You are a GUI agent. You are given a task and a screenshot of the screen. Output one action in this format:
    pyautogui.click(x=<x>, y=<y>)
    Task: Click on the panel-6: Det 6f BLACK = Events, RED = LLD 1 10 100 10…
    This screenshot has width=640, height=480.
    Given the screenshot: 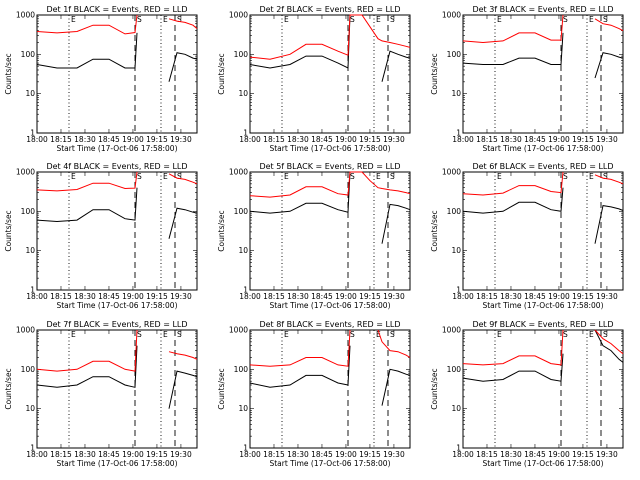 What is the action you would take?
    pyautogui.click(x=527, y=236)
    